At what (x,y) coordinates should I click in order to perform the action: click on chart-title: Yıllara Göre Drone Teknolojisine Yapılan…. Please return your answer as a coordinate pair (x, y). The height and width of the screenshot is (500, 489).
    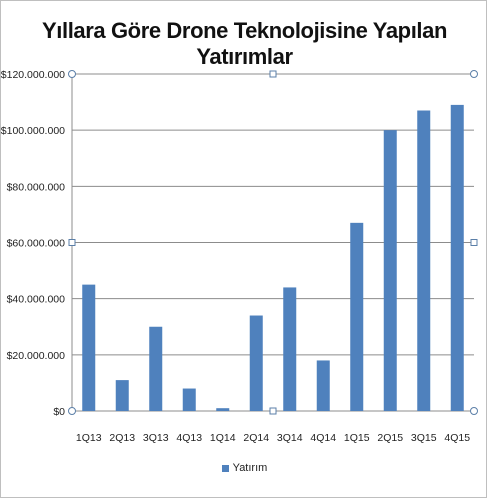
    Looking at the image, I should click on (244, 43).